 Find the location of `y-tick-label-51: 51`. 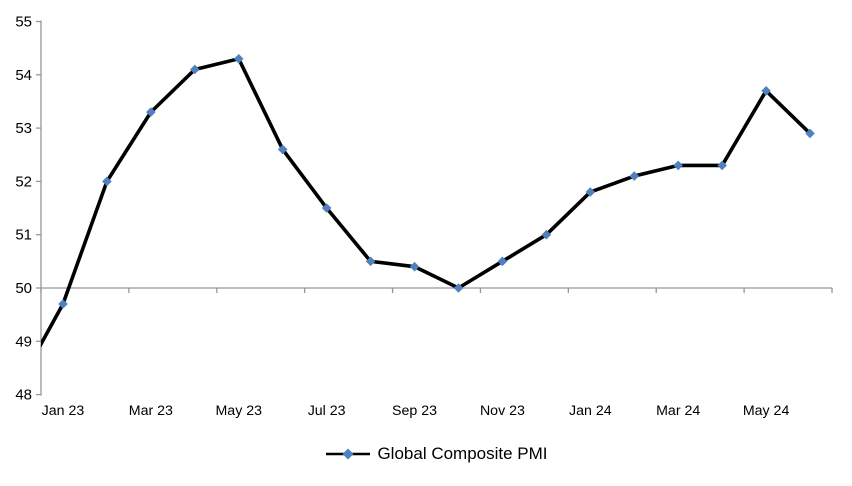

y-tick-label-51: 51 is located at coordinates (23, 235).